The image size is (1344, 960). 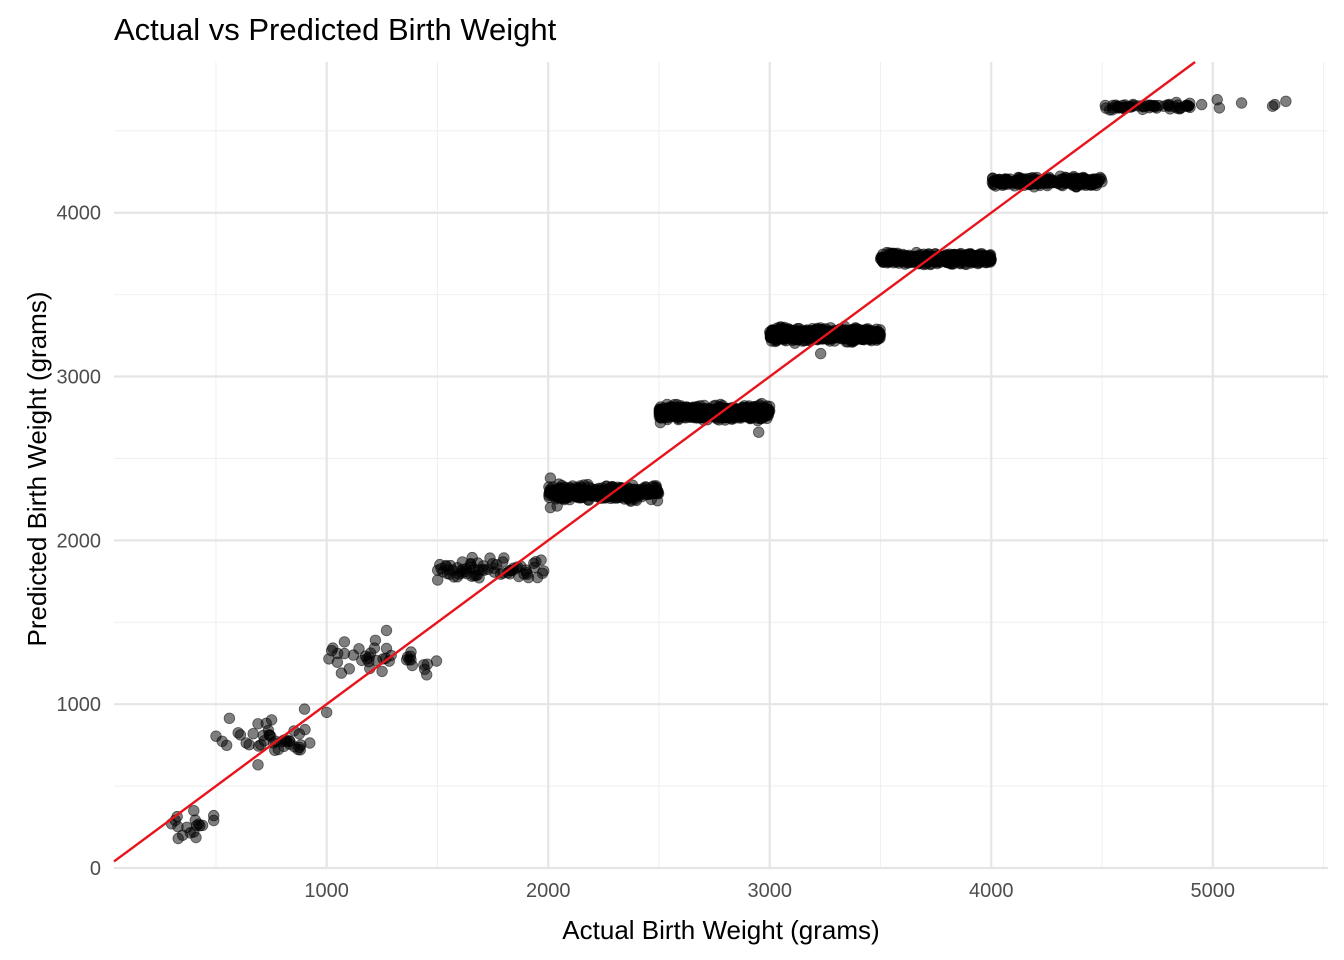 I want to click on x-axis-ticks: 1000 2000 3000 4000 5000, so click(x=769, y=891).